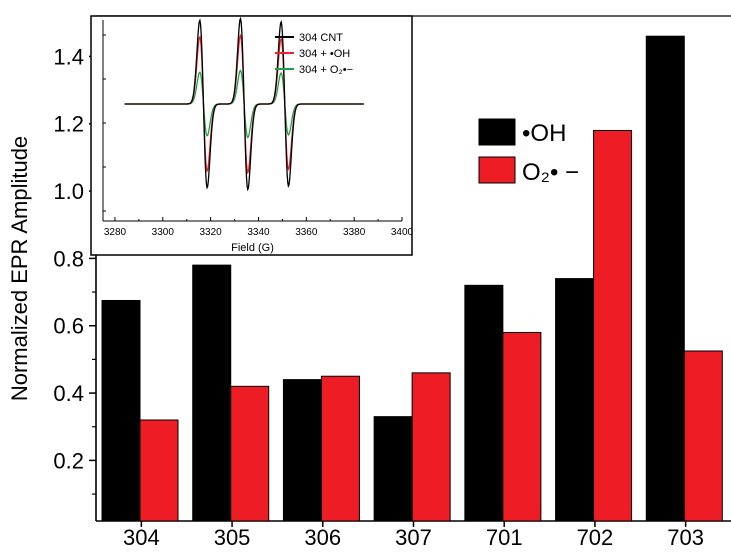  Describe the element at coordinates (252, 248) in the screenshot. I see `inset-x-axis-label: Field (G)` at that location.